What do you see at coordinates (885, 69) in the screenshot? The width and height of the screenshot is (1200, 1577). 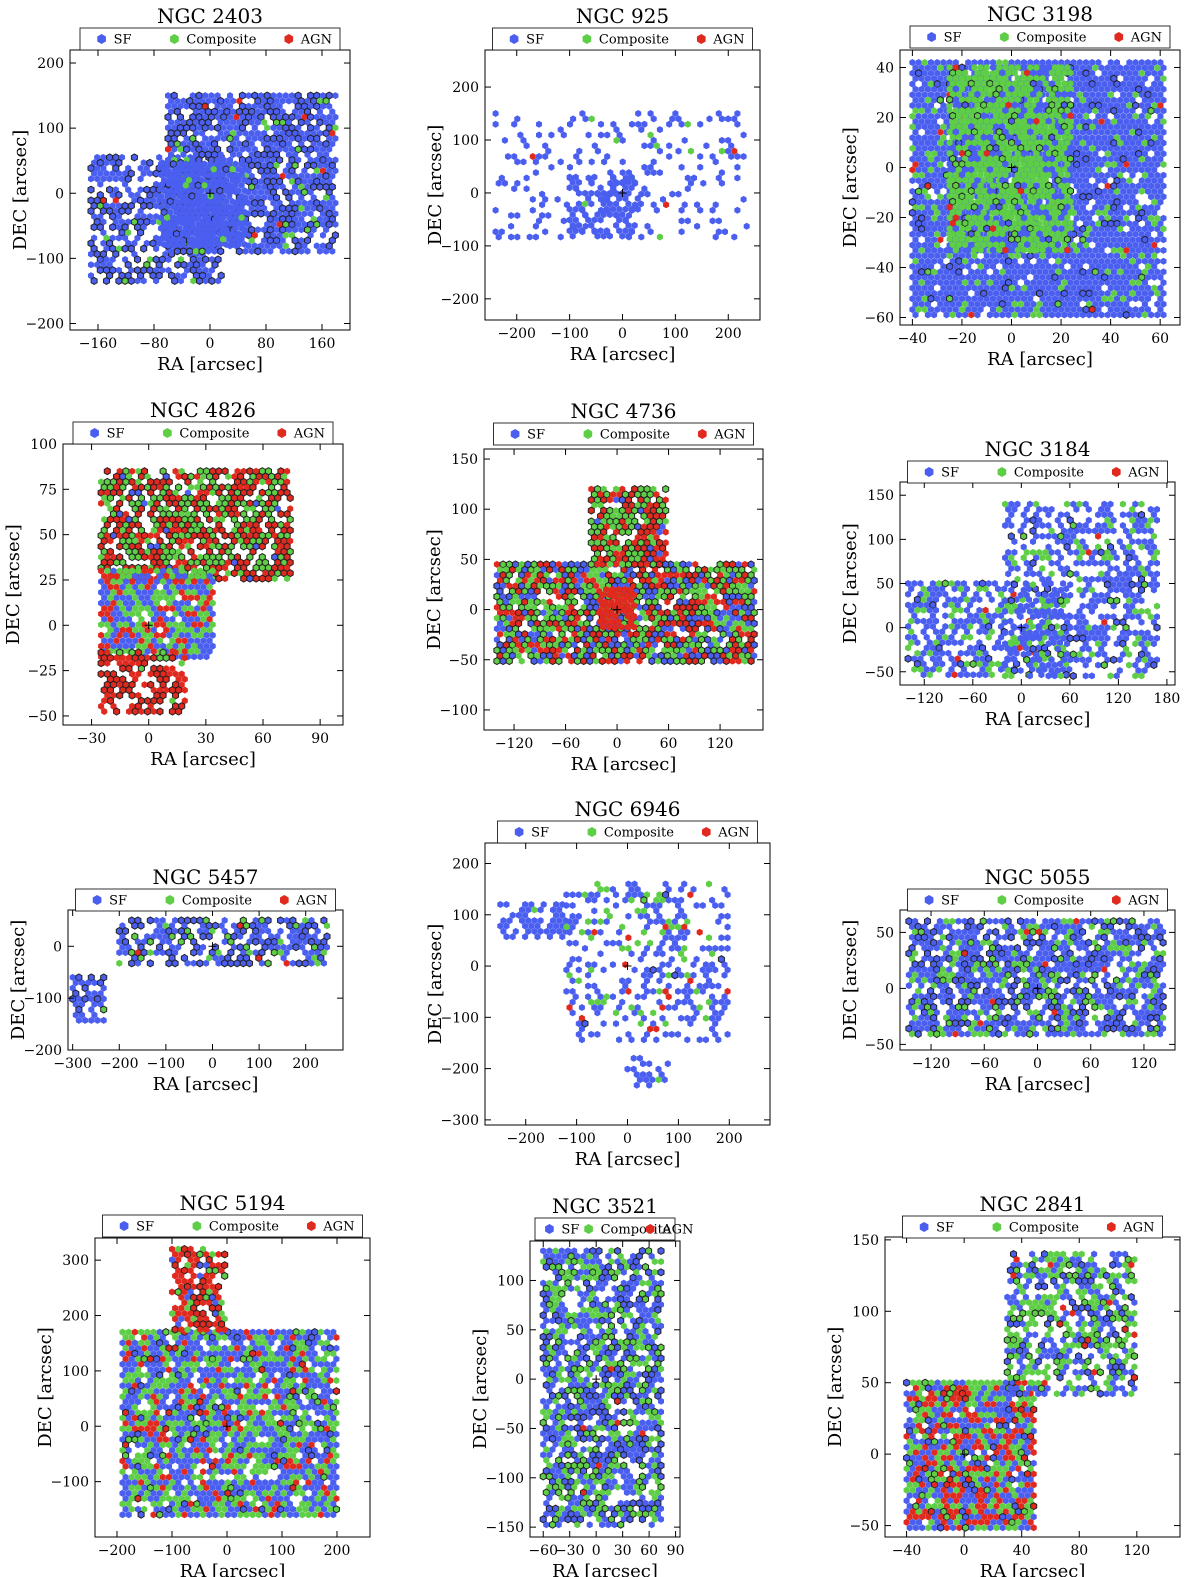 I see `y-tick-label: 40` at bounding box center [885, 69].